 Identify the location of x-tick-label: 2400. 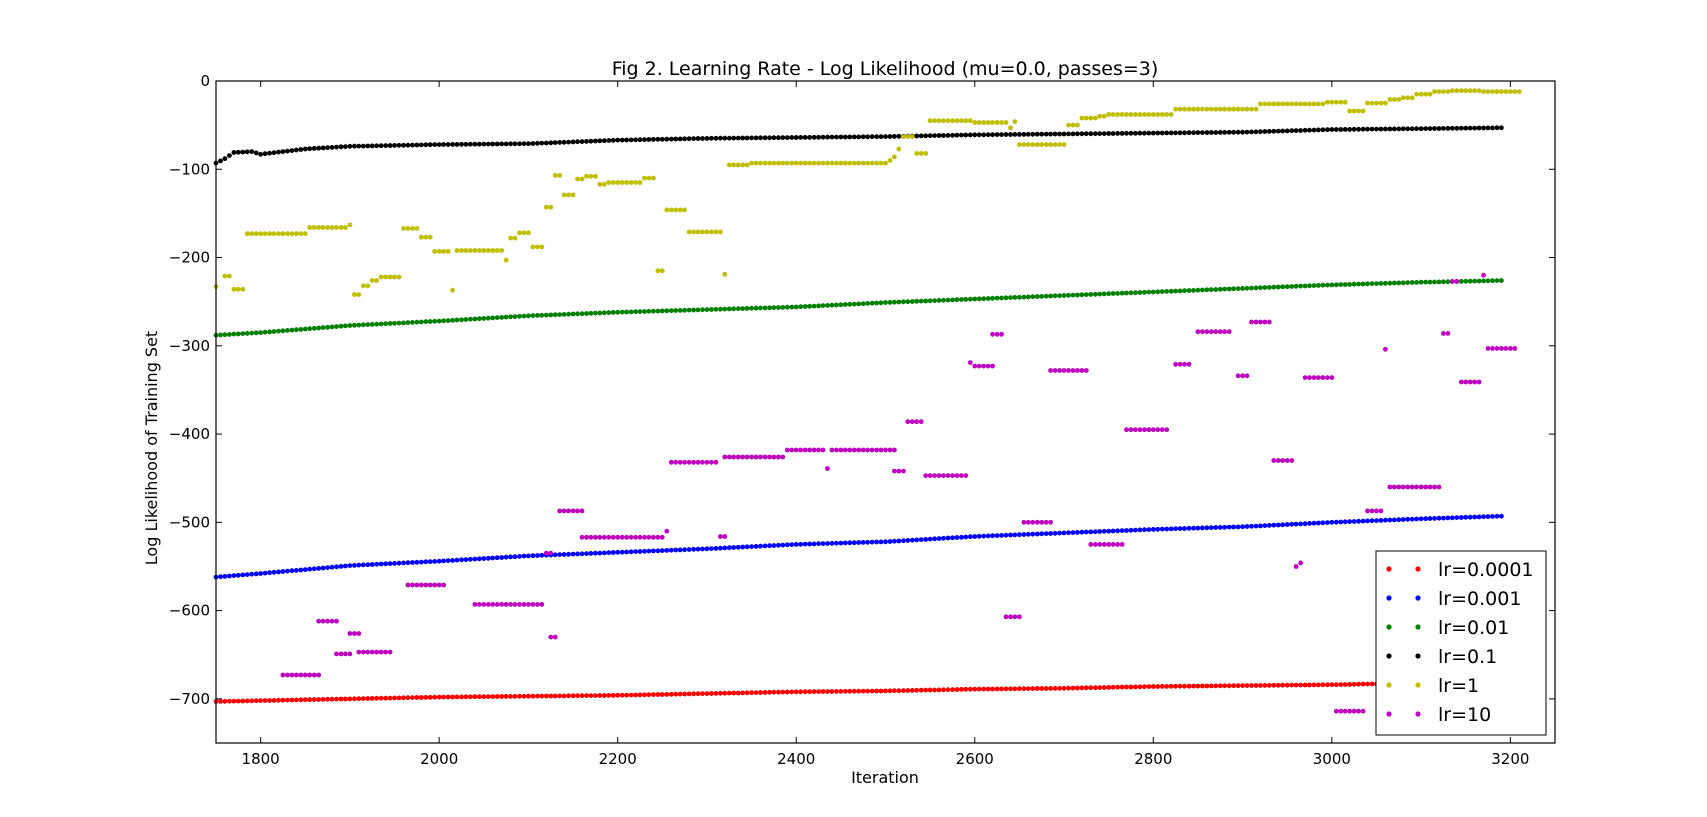
(796, 759).